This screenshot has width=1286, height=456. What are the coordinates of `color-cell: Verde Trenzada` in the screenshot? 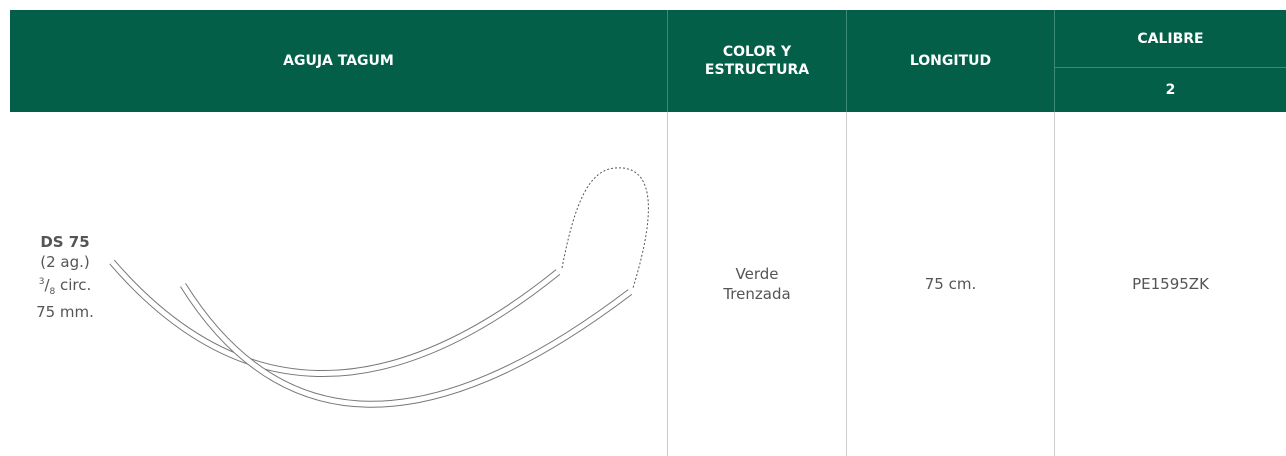 It's located at (756, 284).